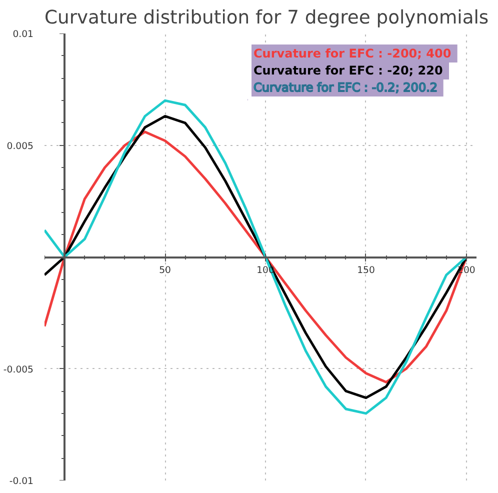 This screenshot has height=493, width=498. What do you see at coordinates (366, 270) in the screenshot?
I see `x-tick-label: 150` at bounding box center [366, 270].